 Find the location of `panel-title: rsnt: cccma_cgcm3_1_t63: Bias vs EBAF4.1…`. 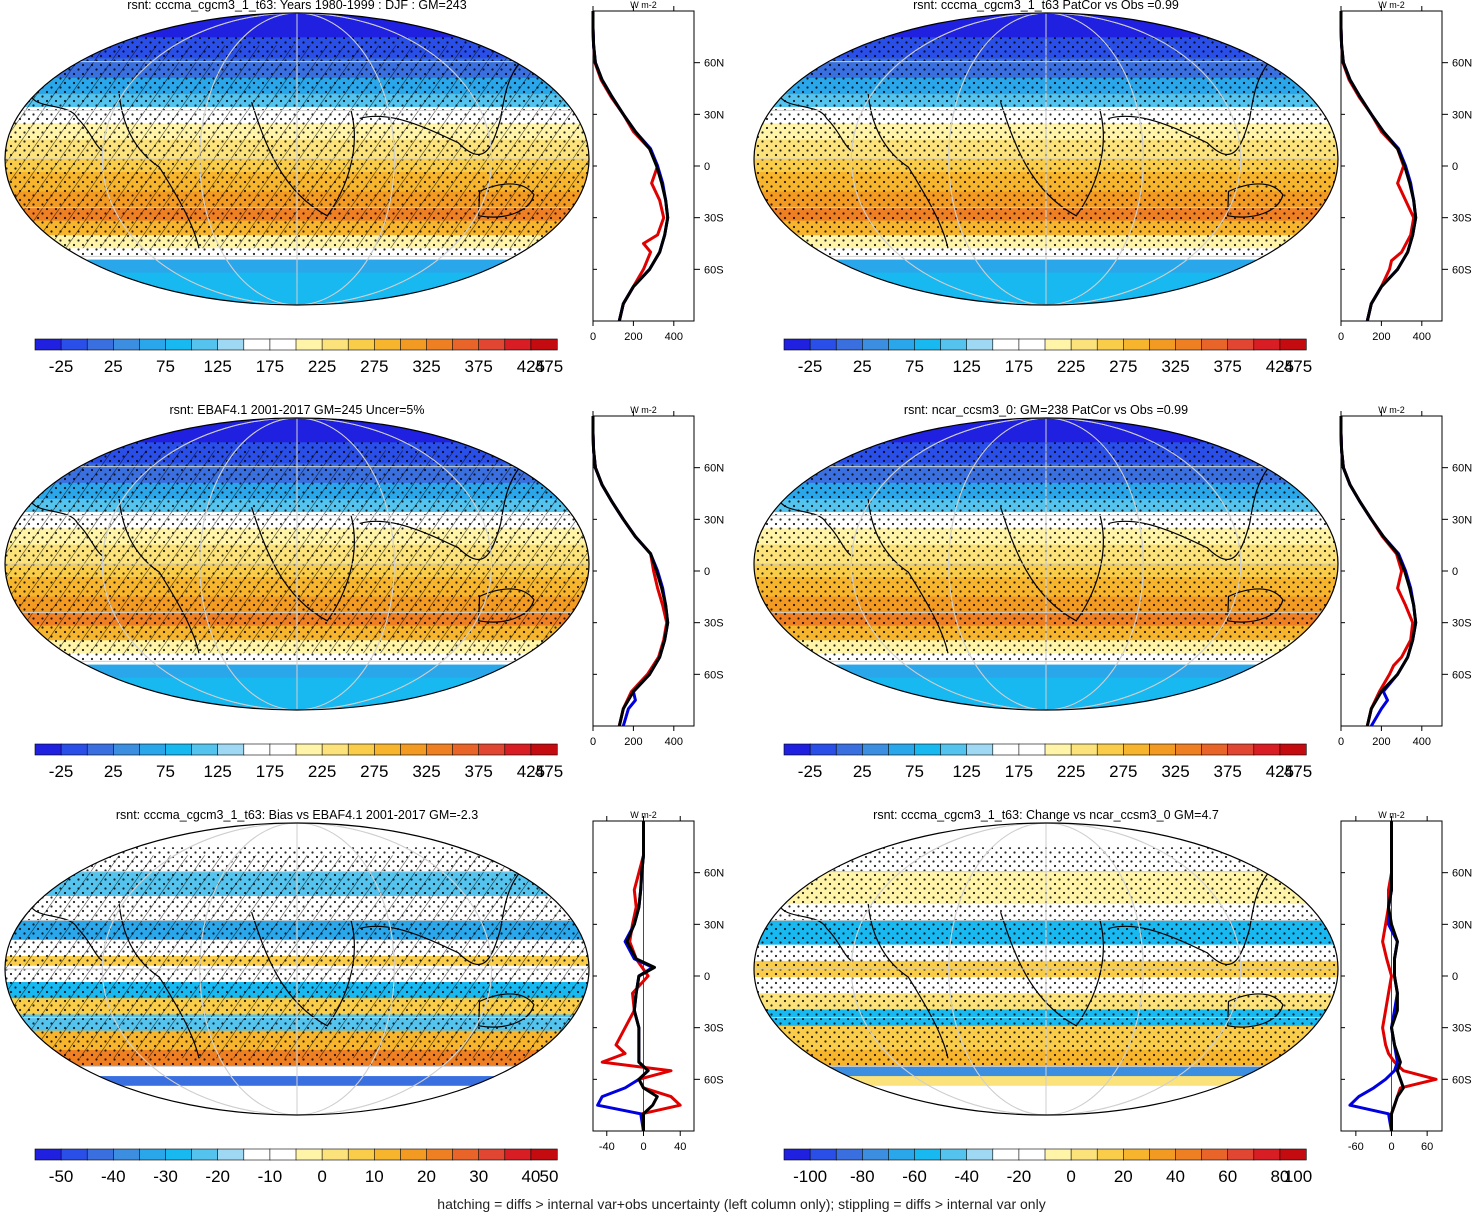

panel-title: rsnt: cccma_cgcm3_1_t63: Bias vs EBAF4.1… is located at coordinates (297, 815).